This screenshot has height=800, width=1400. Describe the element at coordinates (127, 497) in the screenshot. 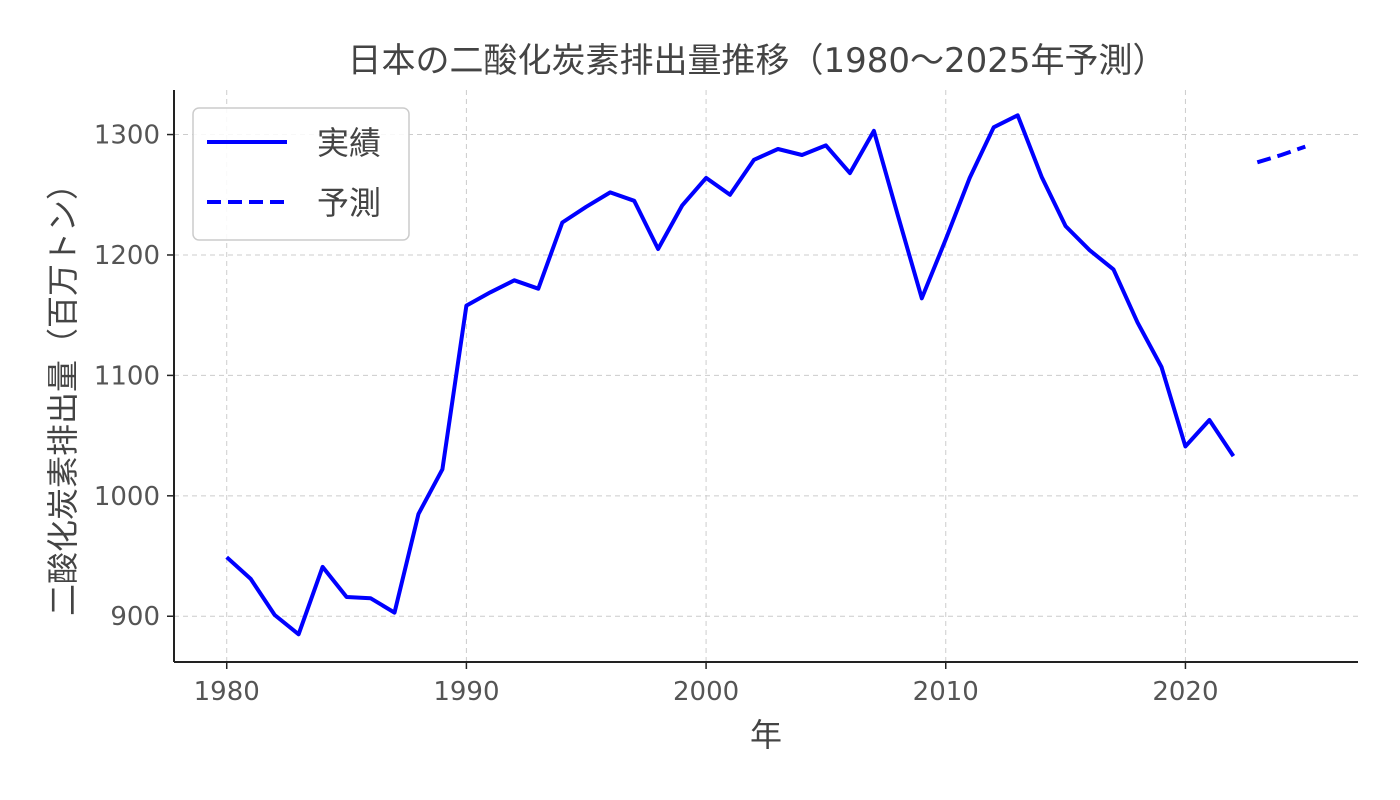

I see `y-tick-label: 1000` at that location.